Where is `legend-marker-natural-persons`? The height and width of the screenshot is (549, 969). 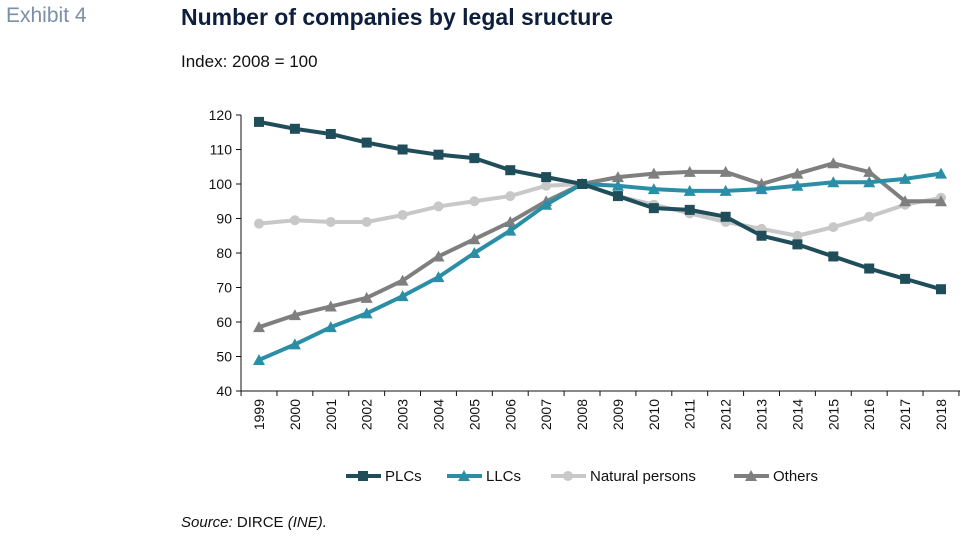 legend-marker-natural-persons is located at coordinates (568, 476).